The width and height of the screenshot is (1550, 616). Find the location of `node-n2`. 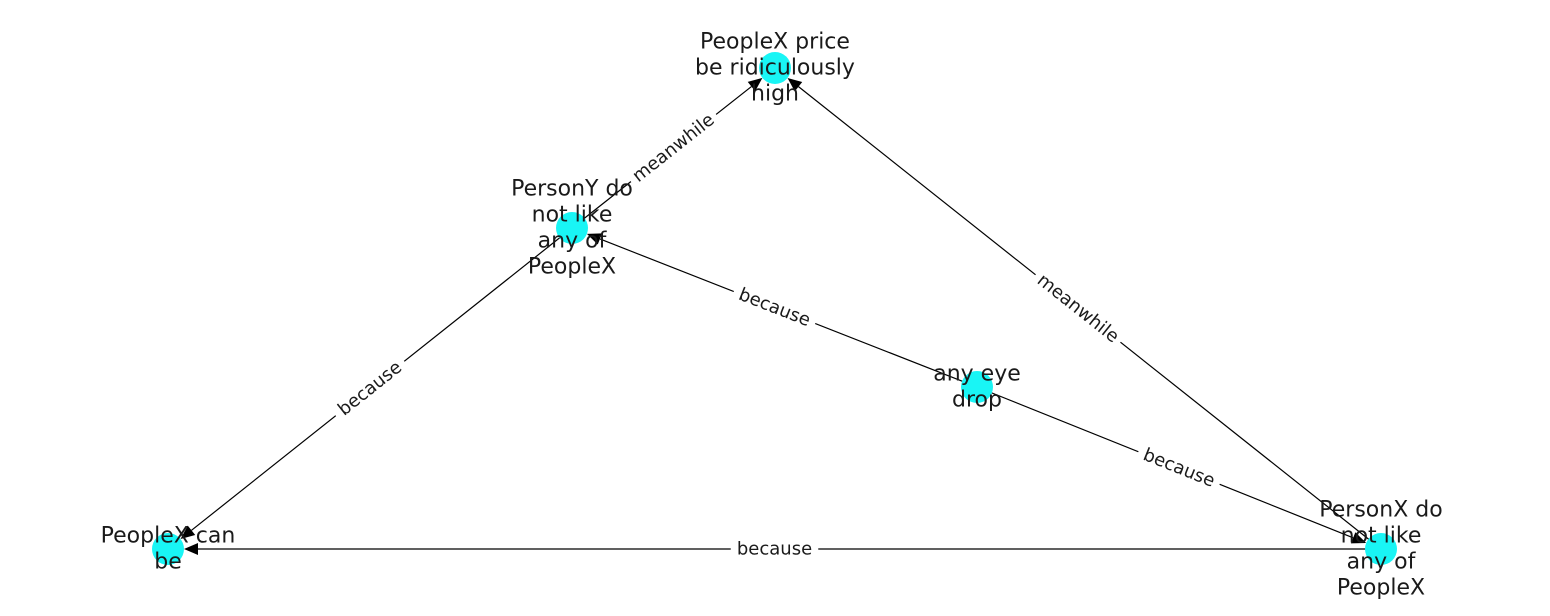

node-n2 is located at coordinates (572, 228).